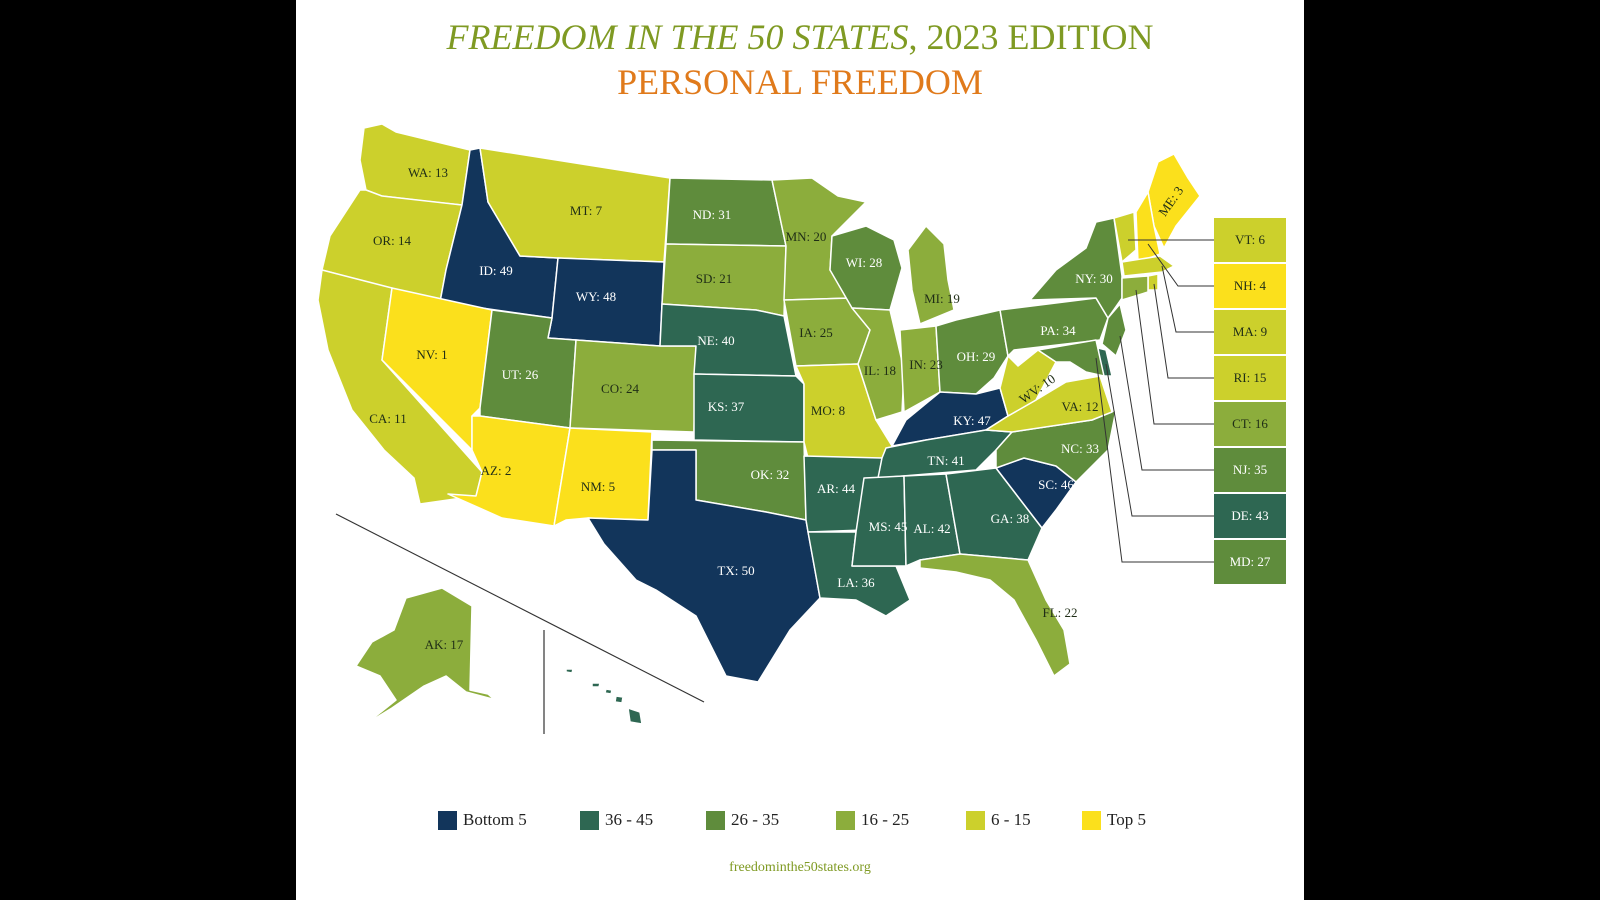  I want to click on alaska-separator-line, so click(520, 608).